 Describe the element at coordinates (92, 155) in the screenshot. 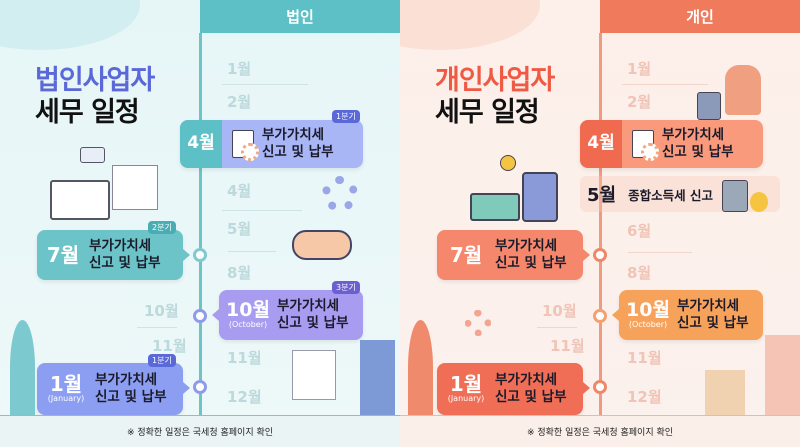

I see `chat-bubble-icon` at that location.